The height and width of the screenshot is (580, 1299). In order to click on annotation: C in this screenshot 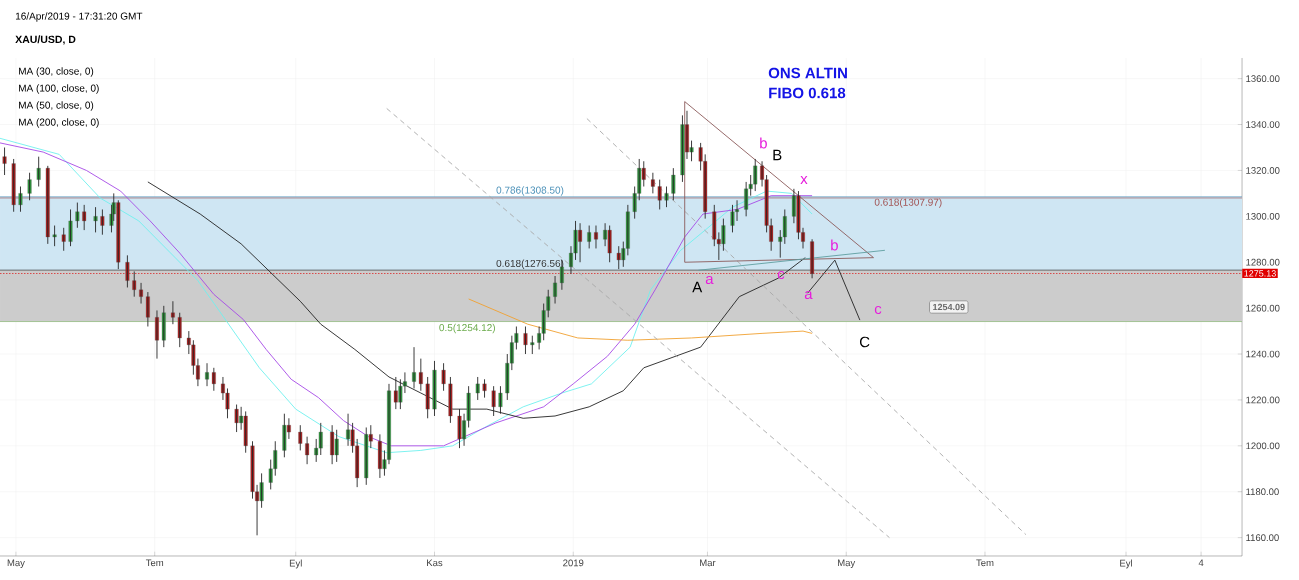, I will do `click(864, 342)`.